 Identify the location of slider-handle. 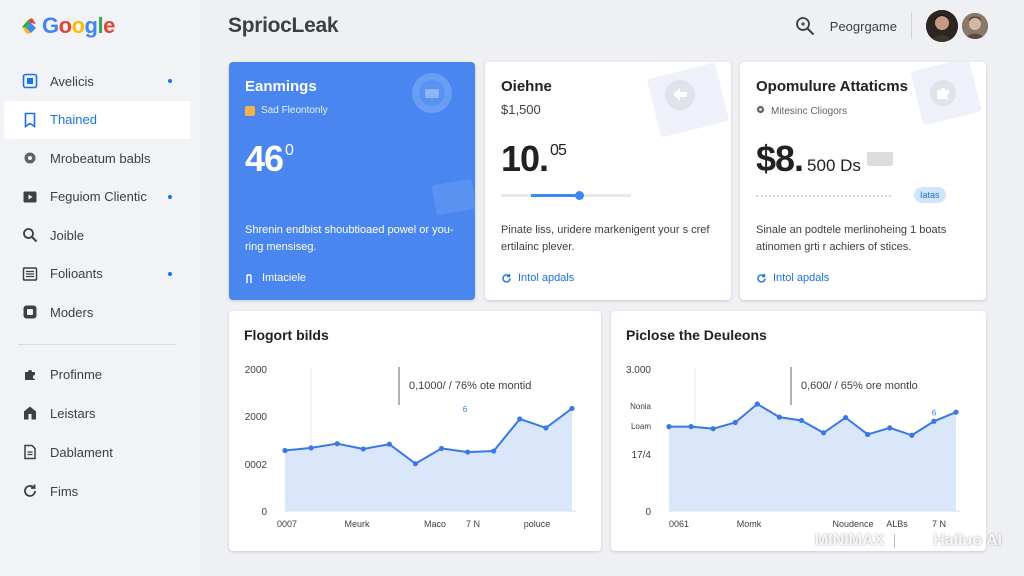
(579, 195).